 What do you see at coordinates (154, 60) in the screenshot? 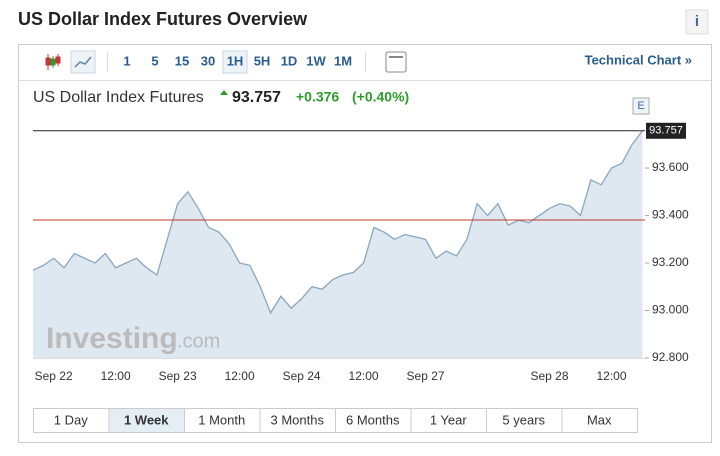
I see `interval-button: 5` at bounding box center [154, 60].